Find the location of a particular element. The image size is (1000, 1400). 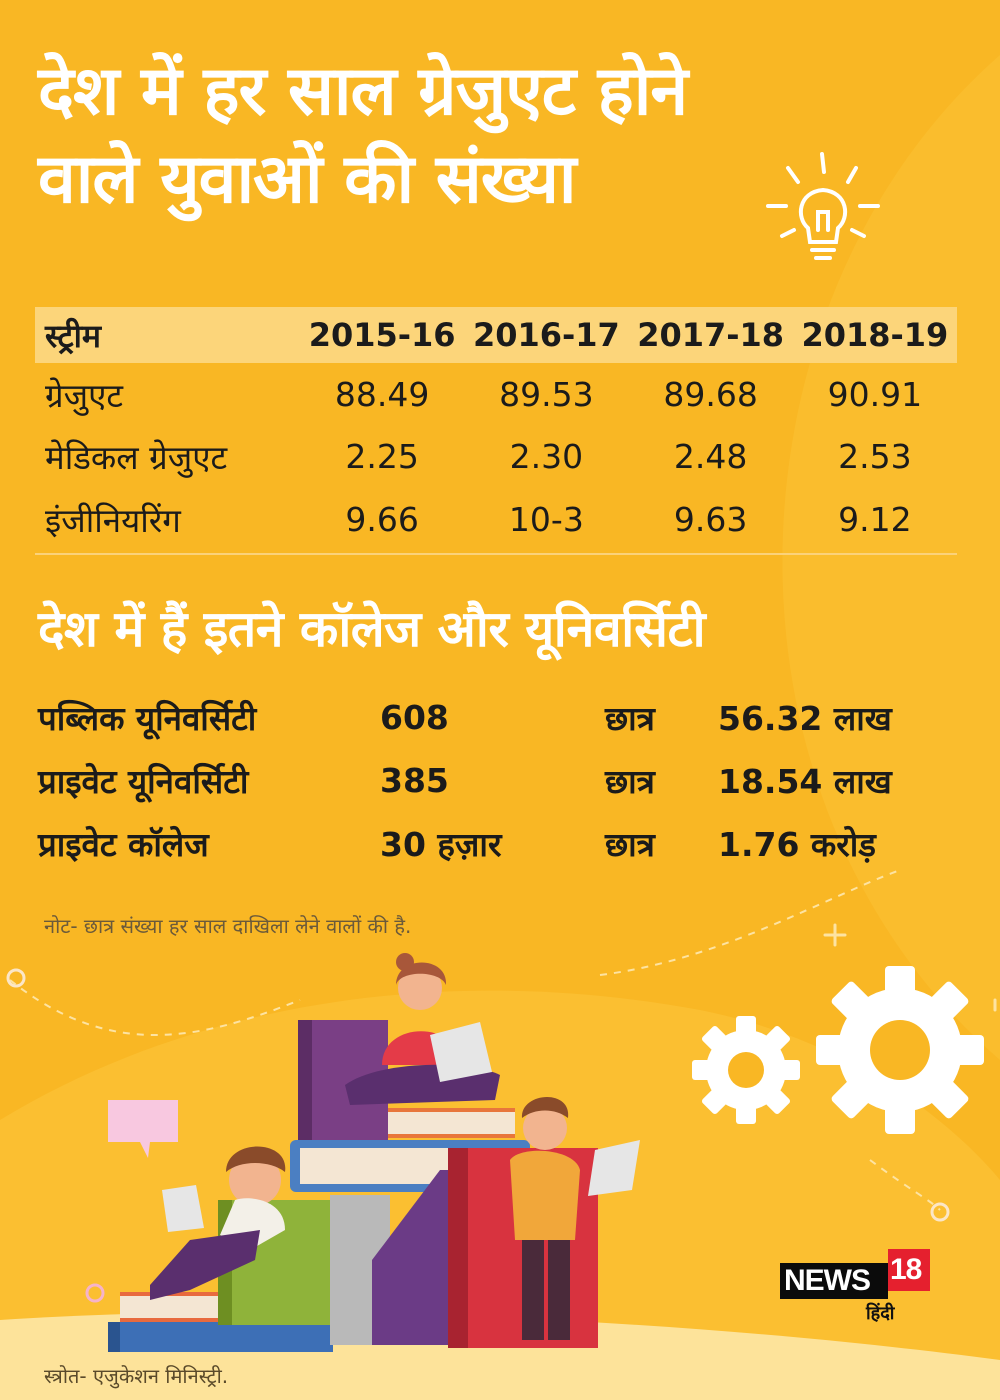

table-cell: 2.53 is located at coordinates (875, 456).